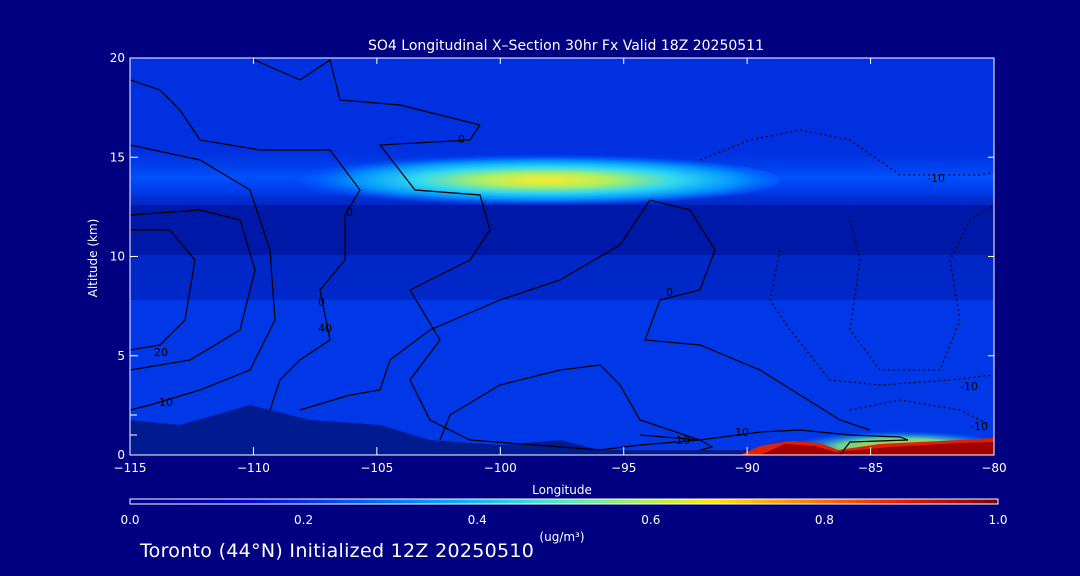 This screenshot has height=576, width=1080. Describe the element at coordinates (376, 468) in the screenshot. I see `x-tick-label: −105` at that location.